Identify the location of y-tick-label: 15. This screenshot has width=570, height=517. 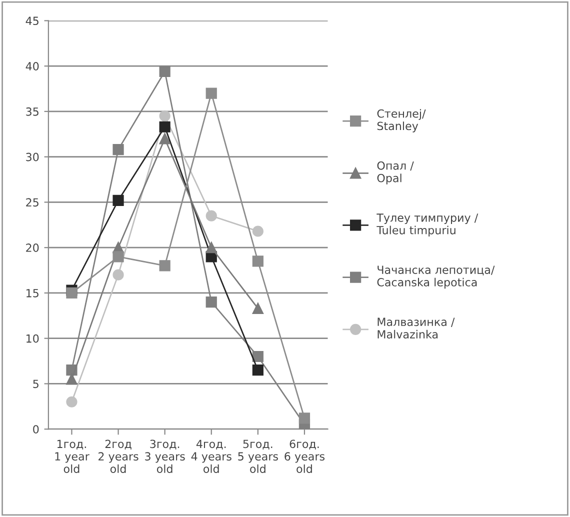
(32, 293).